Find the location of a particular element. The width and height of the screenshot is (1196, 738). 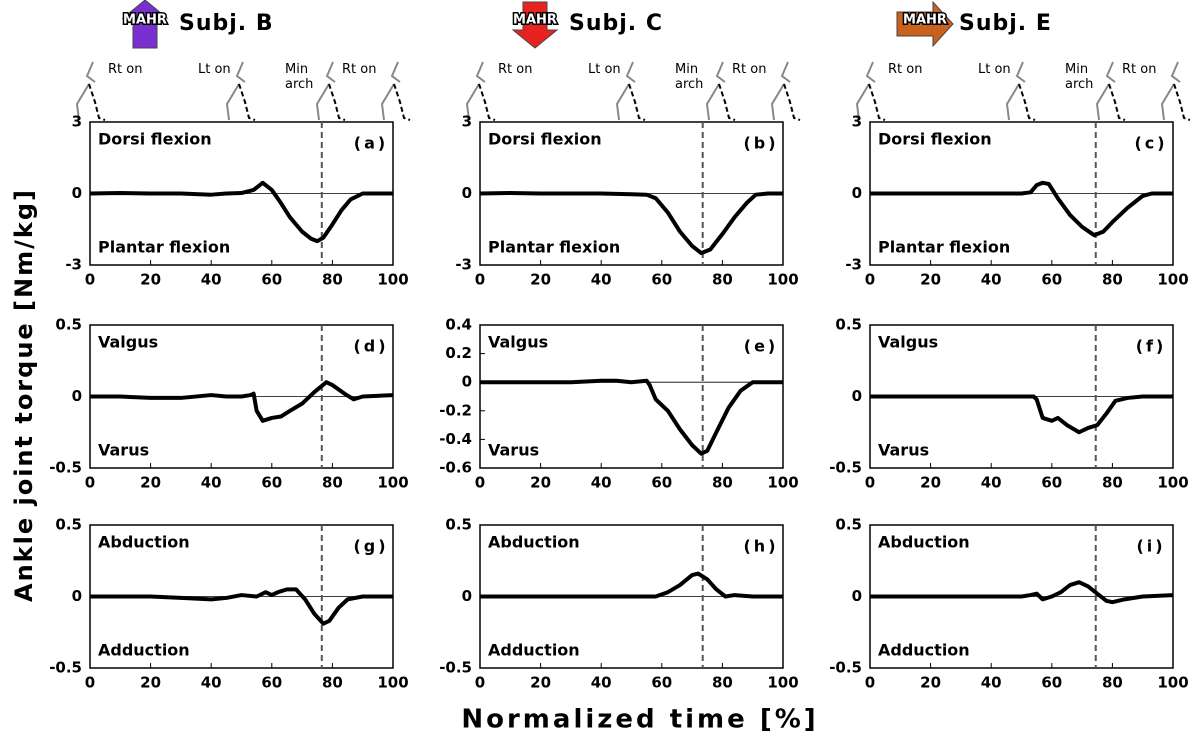

plot-frame is located at coordinates (631, 396).